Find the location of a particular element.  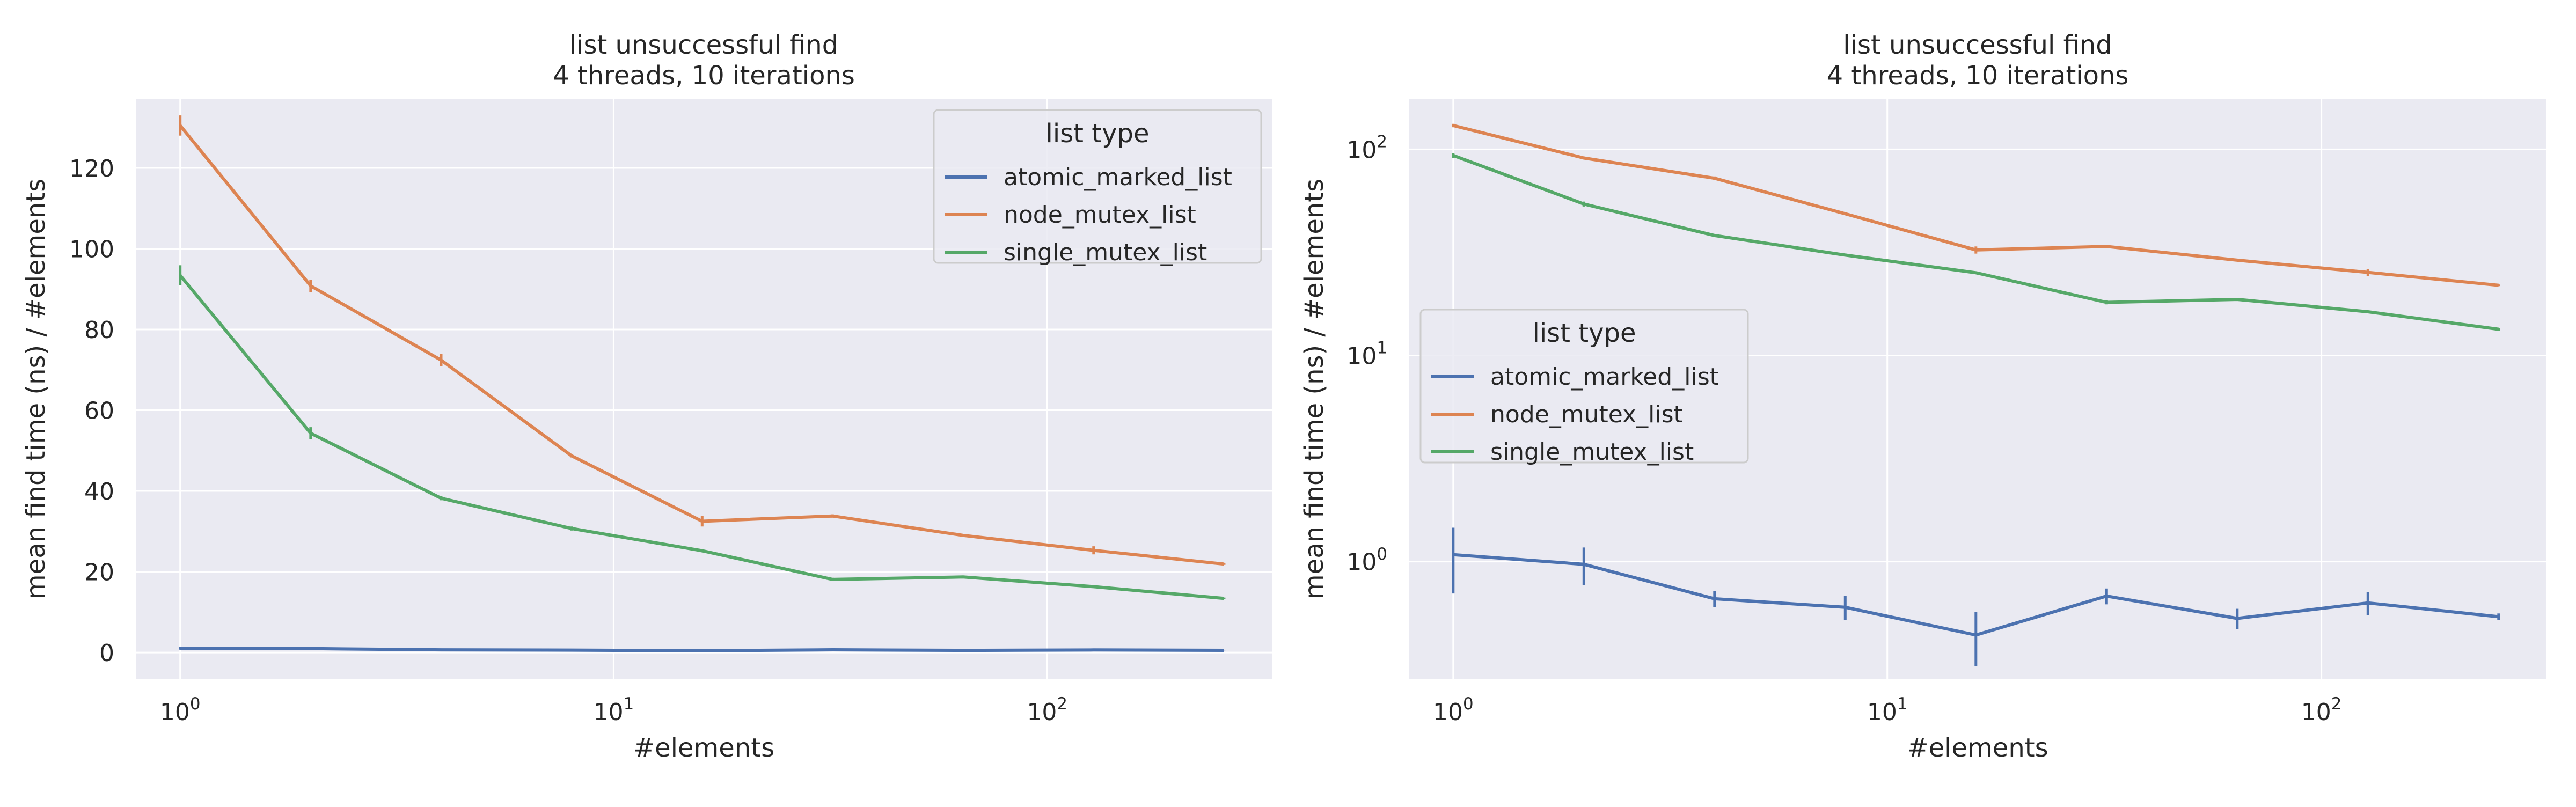

y-tick-label: 20 is located at coordinates (99, 573).